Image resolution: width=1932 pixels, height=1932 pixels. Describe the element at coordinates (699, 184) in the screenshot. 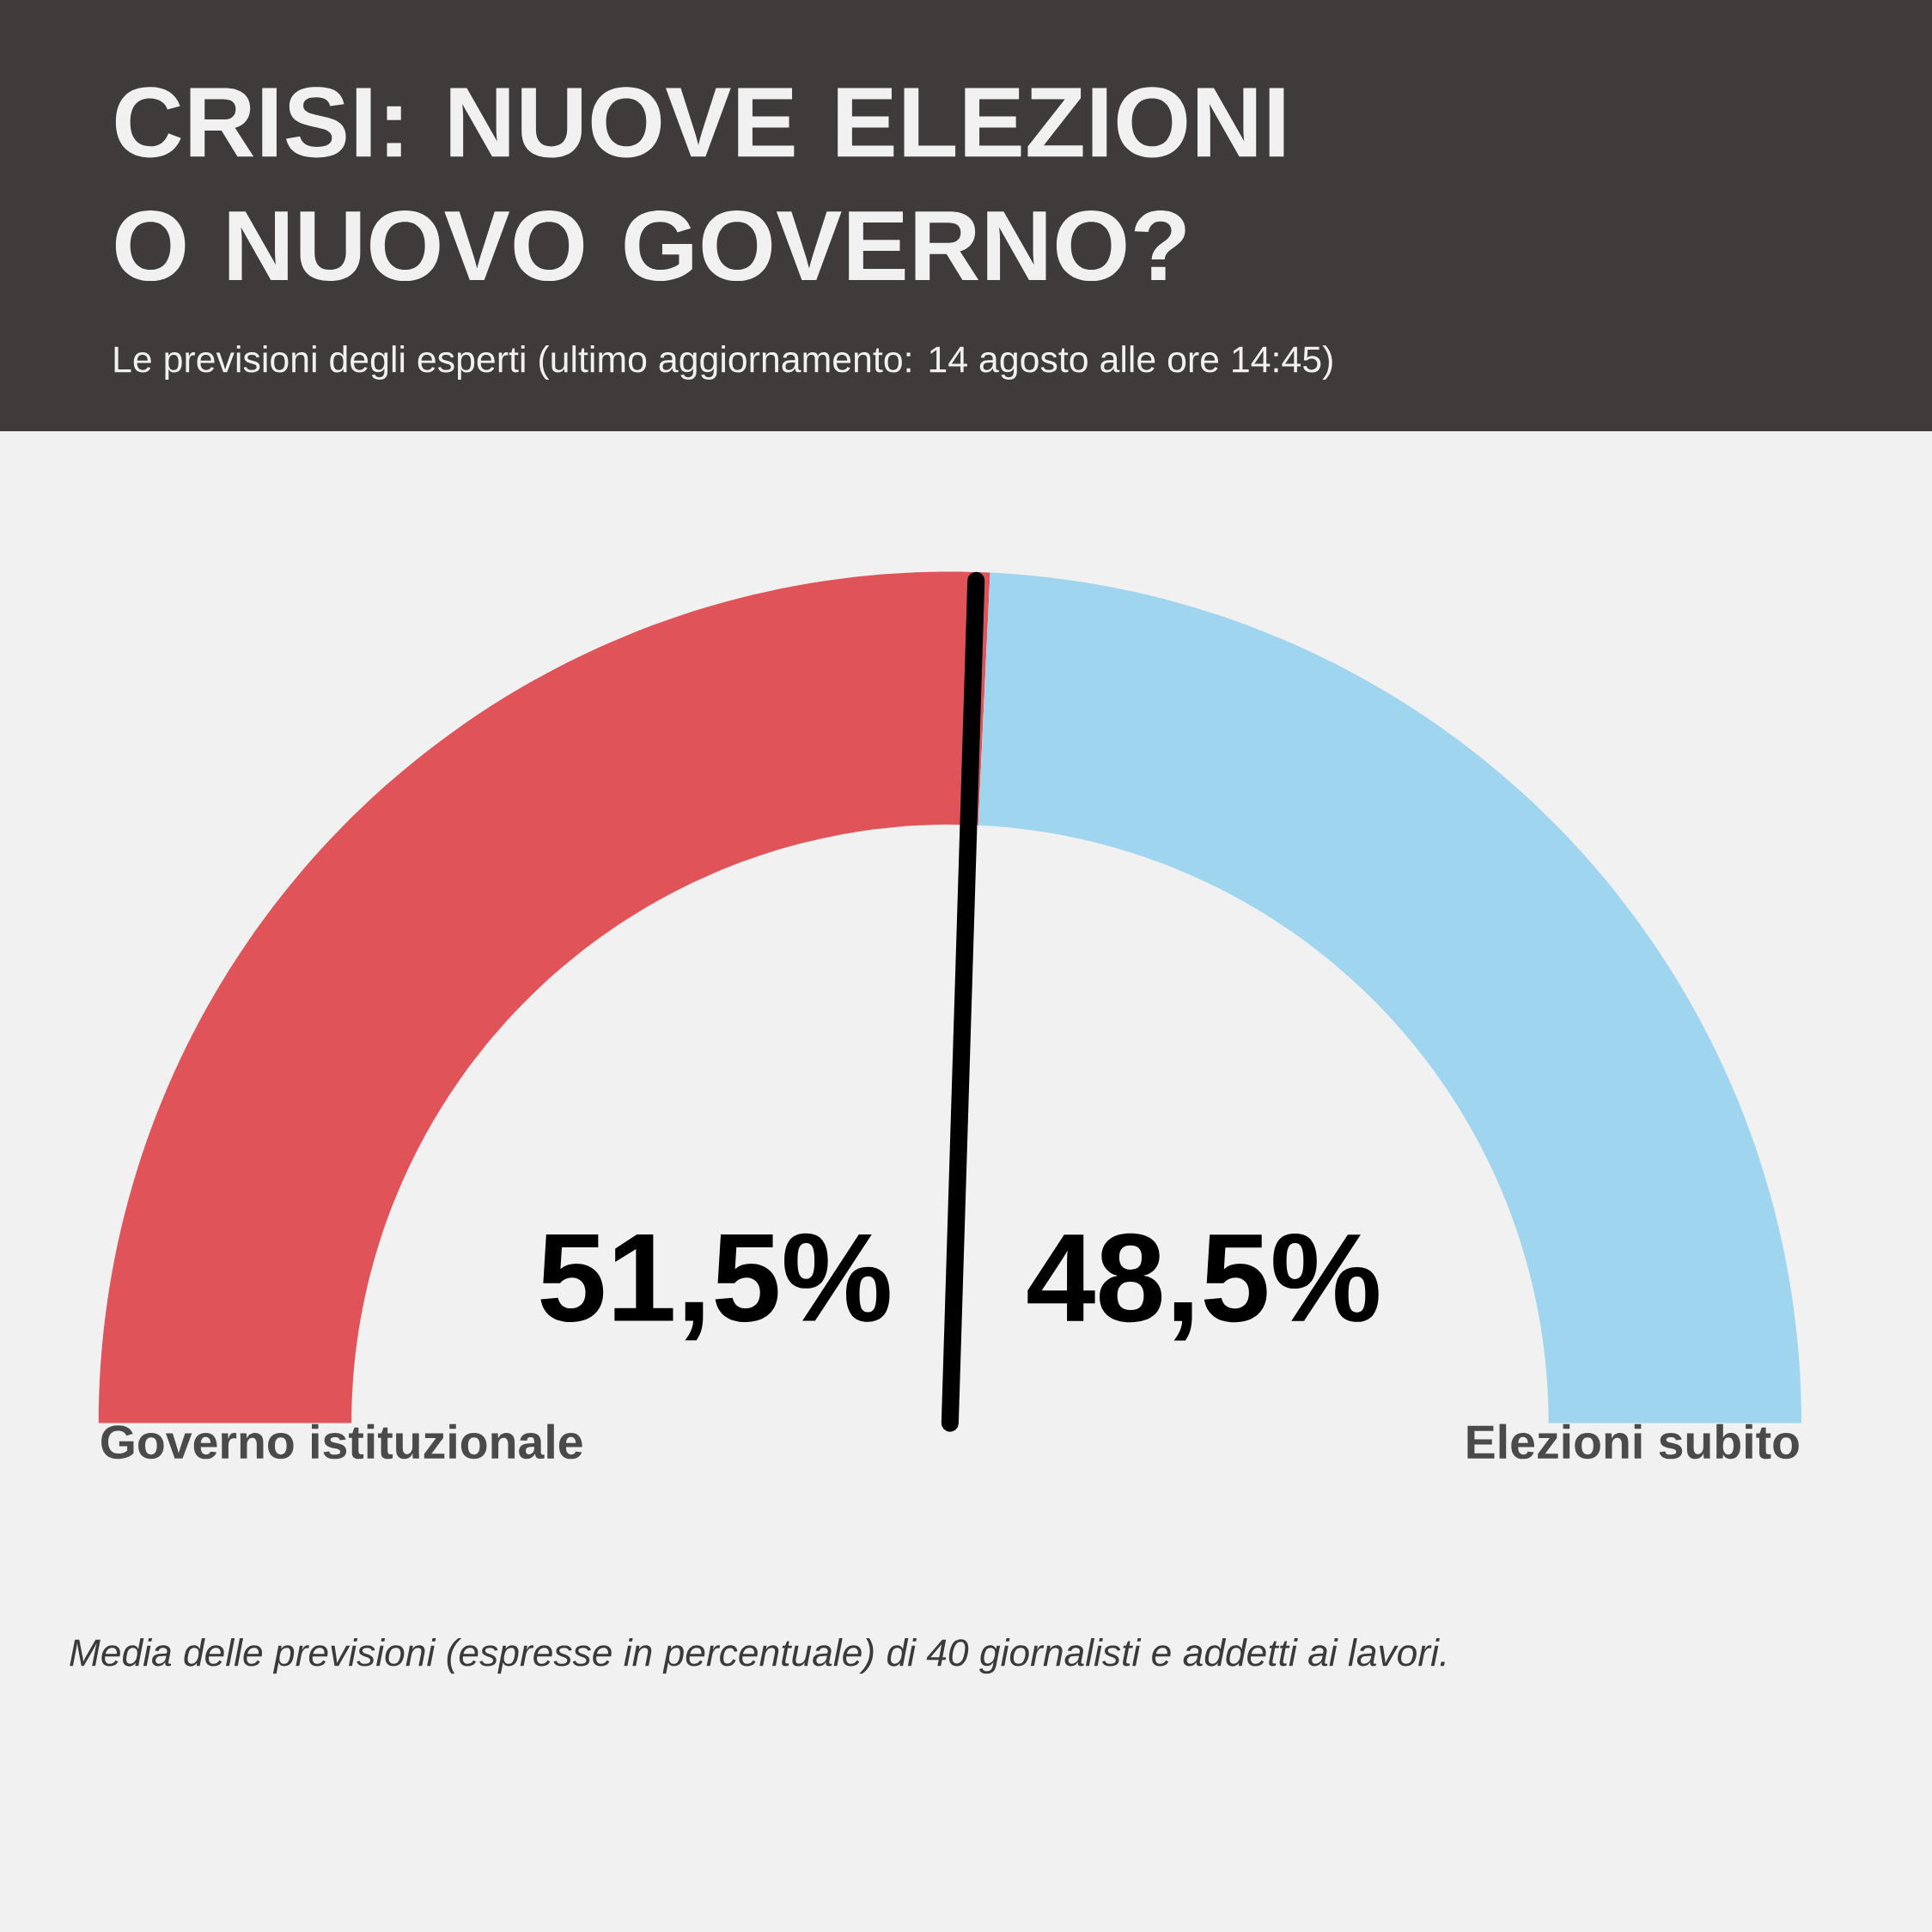

I see `chart-title: CRISI: NUOVE ELEZIONI O NUOVO GOVERNO?` at that location.